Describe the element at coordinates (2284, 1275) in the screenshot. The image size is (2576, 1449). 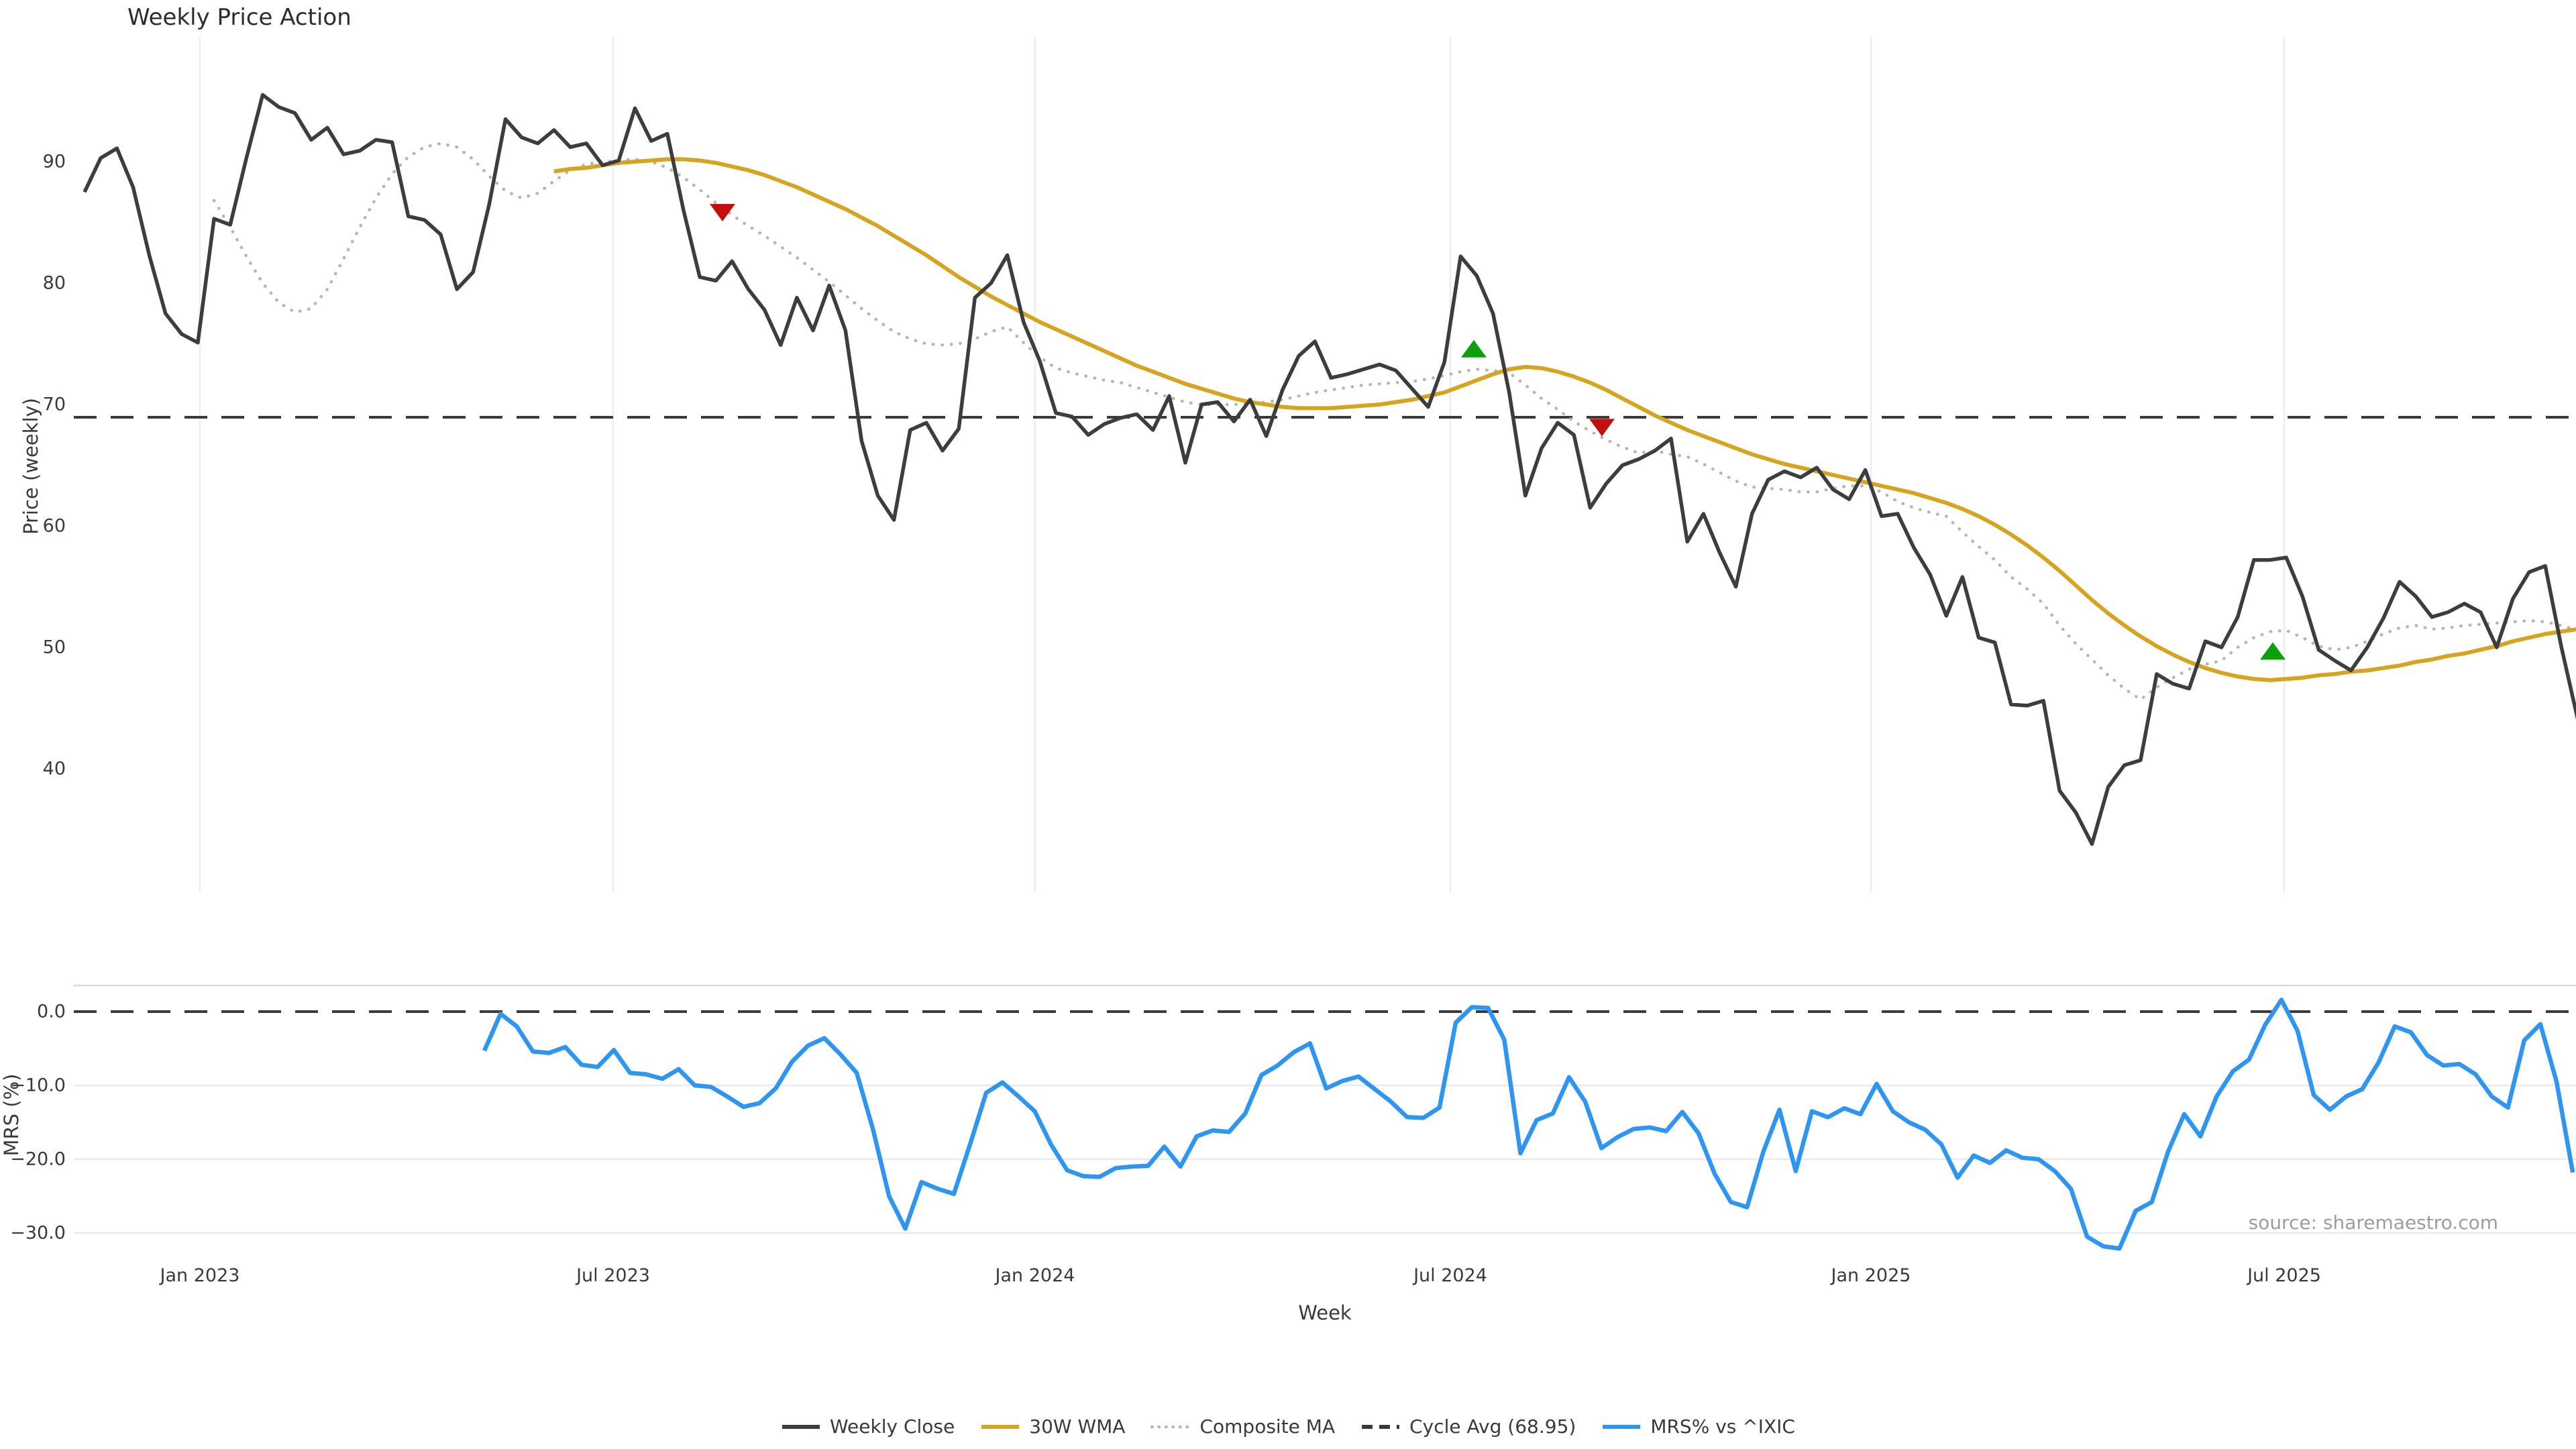
I see `x-tick-label: Jul 2025` at that location.